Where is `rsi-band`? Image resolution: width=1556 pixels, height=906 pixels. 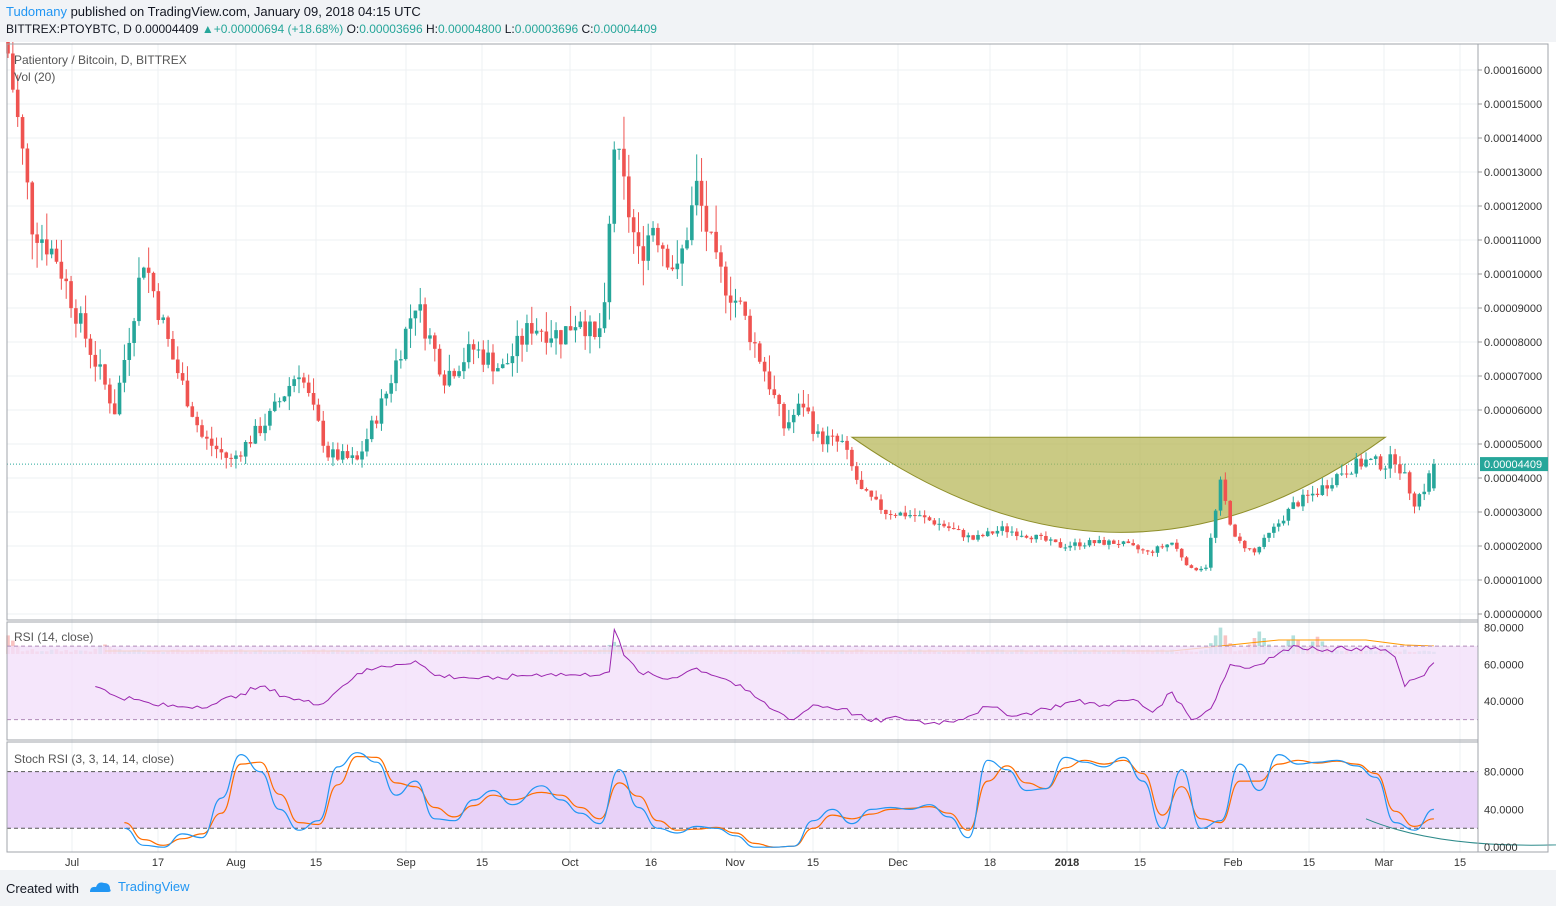 rsi-band is located at coordinates (742, 683).